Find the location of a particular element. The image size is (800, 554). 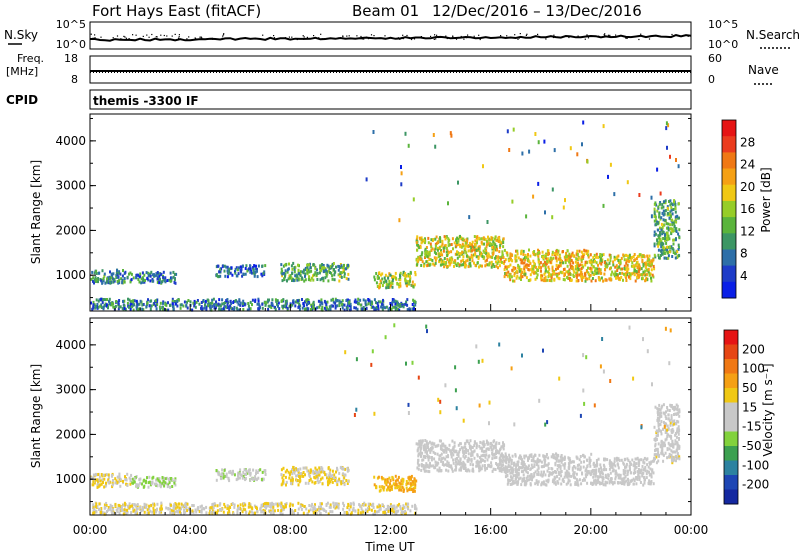

colorbar-tick-label: 28 is located at coordinates (747, 142).